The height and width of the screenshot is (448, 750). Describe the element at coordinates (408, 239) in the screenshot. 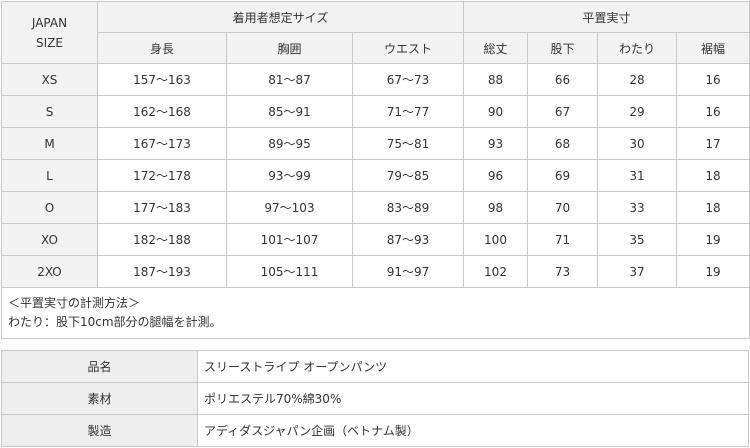

I see `table-cell: 87〜93` at that location.